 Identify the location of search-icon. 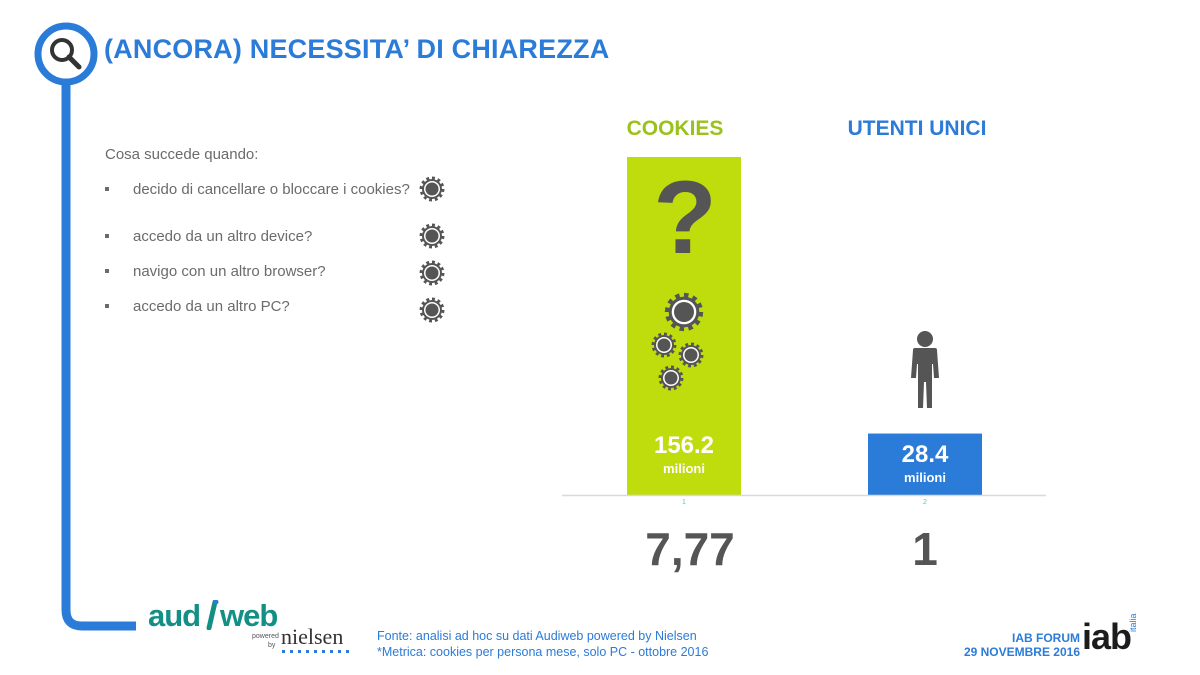
(66, 54).